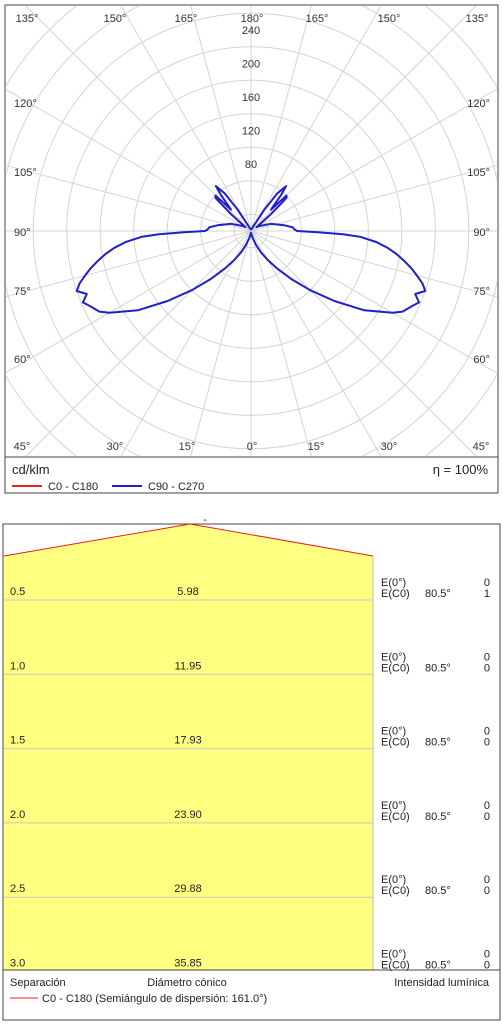 This screenshot has height=1024, width=503. I want to click on unit-label: cd/klm, so click(31, 469).